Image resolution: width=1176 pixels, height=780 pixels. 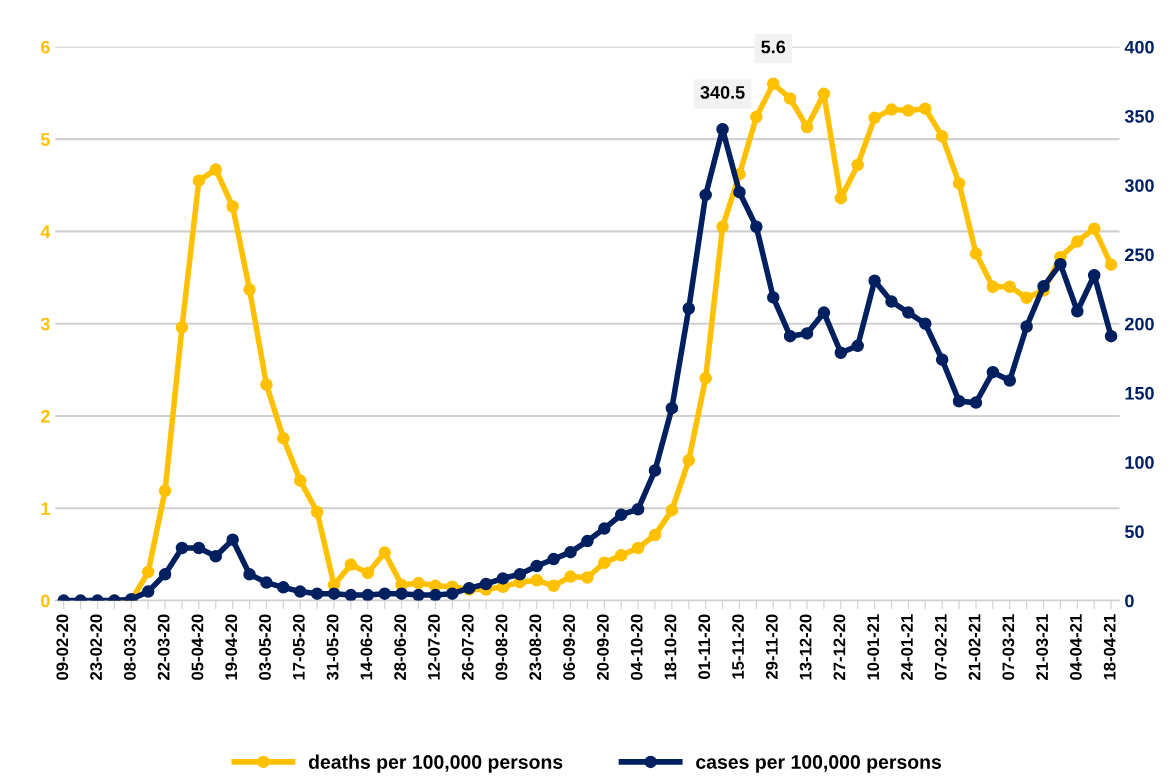 I want to click on y2-tick-label: 250, so click(x=1139, y=255).